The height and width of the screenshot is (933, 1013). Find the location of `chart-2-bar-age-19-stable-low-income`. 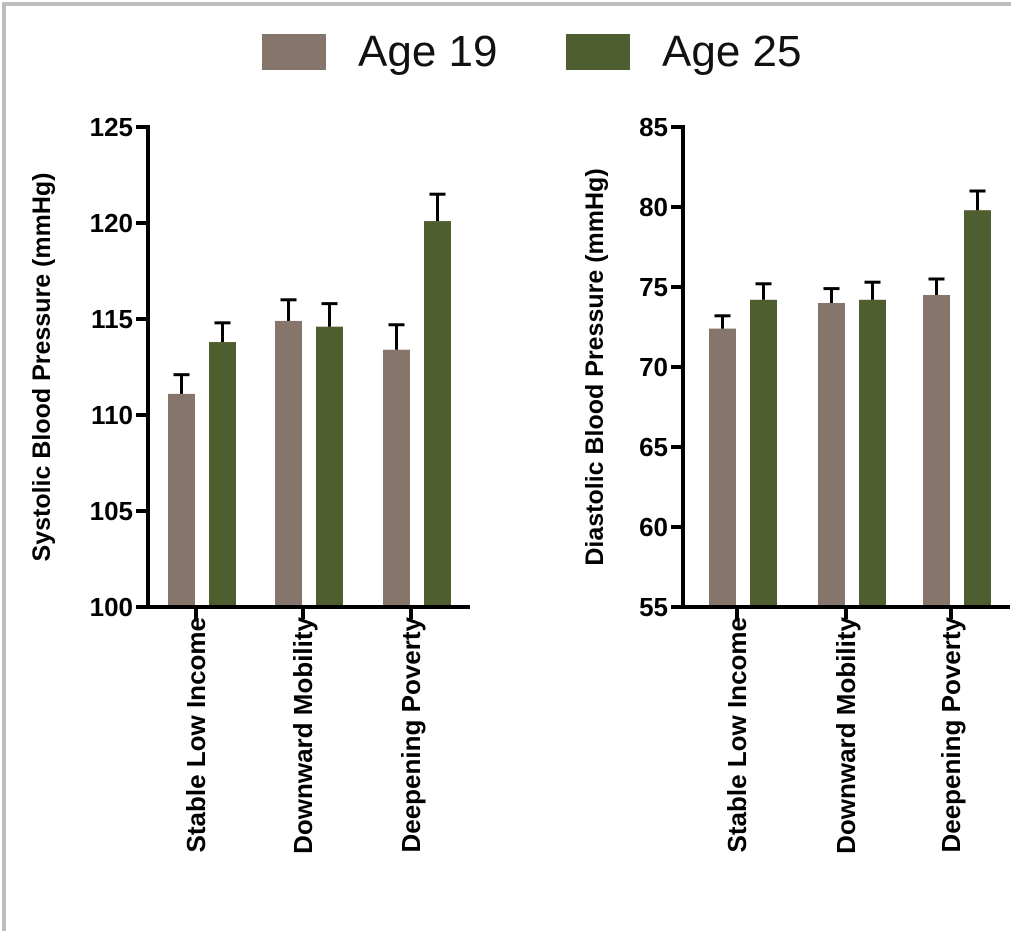

chart-2-bar-age-19-stable-low-income is located at coordinates (722, 467).